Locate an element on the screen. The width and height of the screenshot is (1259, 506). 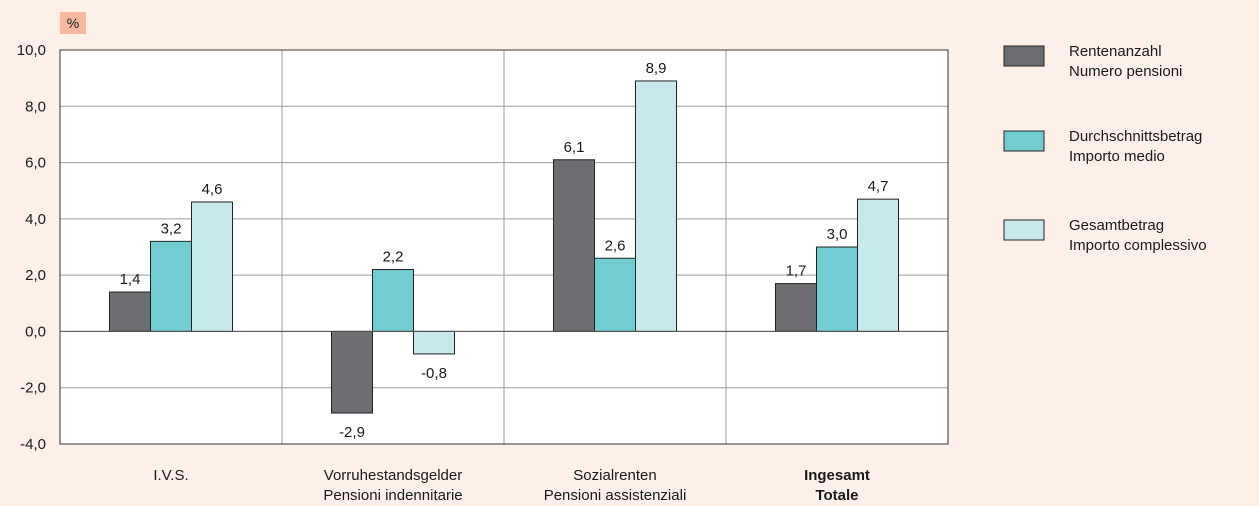
x-category-label-line2: Pensioni assistenziali is located at coordinates (615, 495).